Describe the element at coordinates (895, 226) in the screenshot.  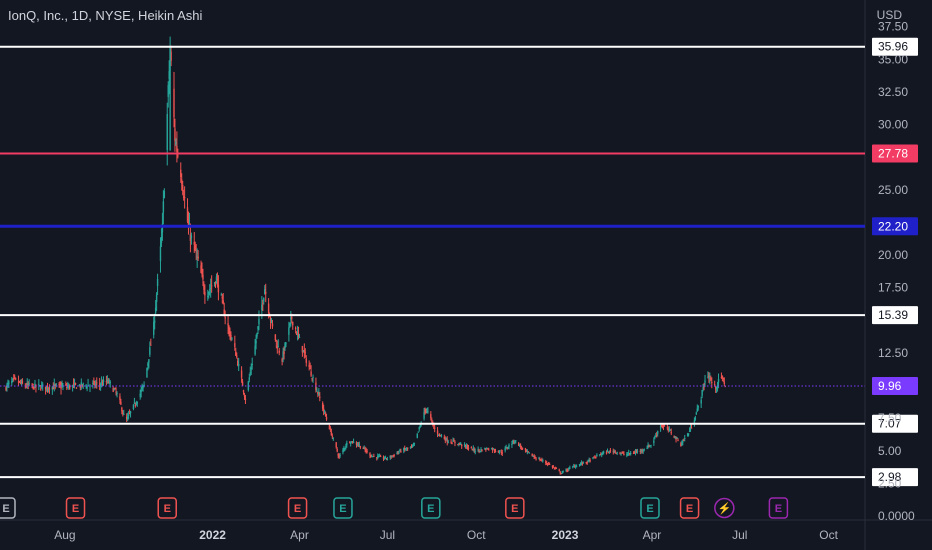
I see `level-tag-22.20` at that location.